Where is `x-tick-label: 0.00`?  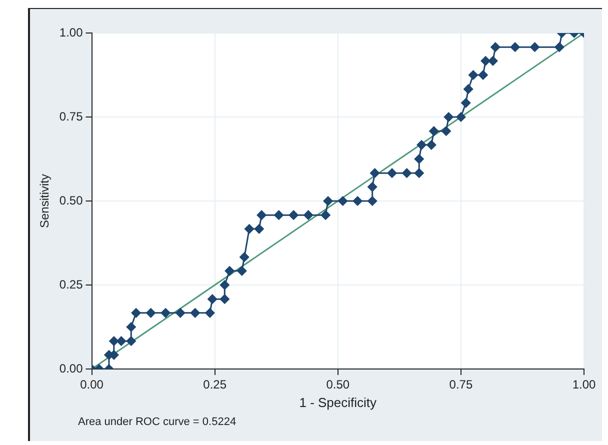 x-tick-label: 0.00 is located at coordinates (92, 385).